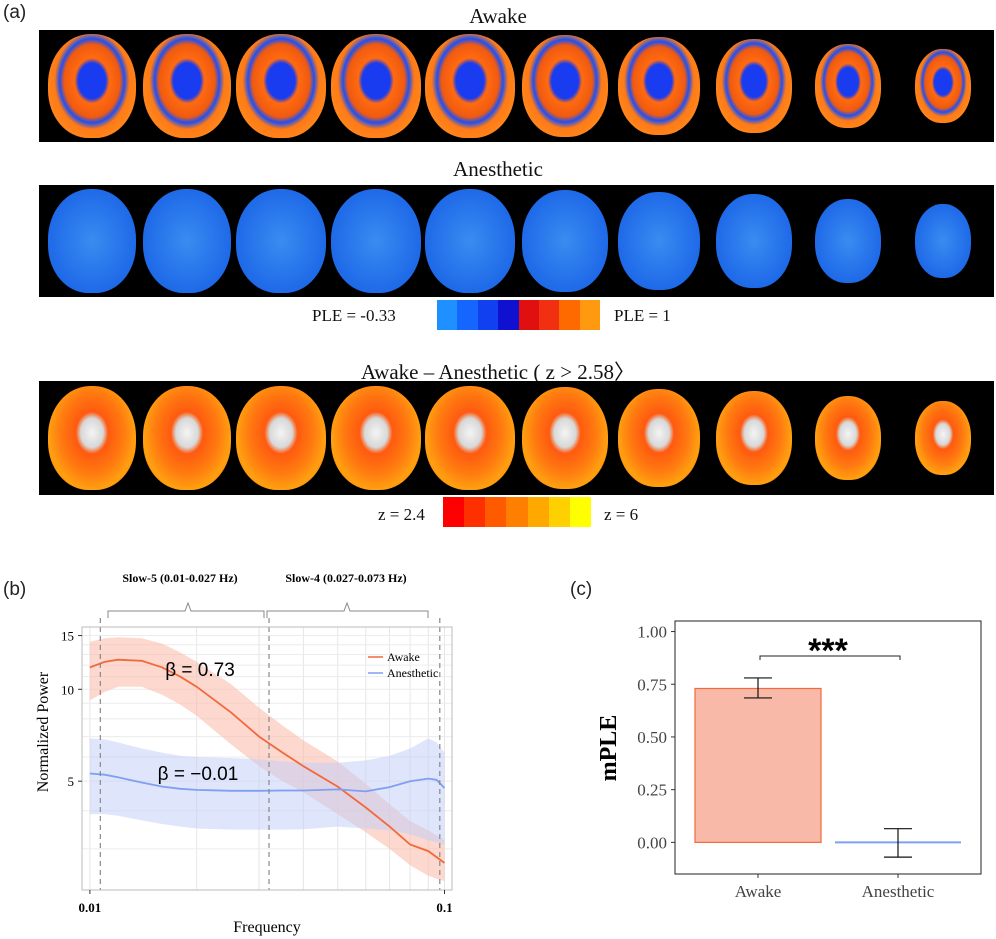  Describe the element at coordinates (621, 514) in the screenshot. I see `z-colorbar-right-label: z = 6` at that location.